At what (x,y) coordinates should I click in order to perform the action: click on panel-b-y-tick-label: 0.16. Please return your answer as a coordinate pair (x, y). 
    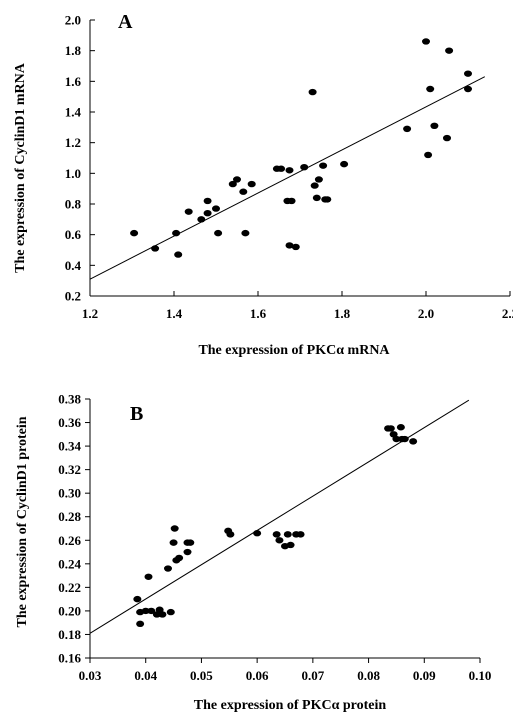
    Looking at the image, I should click on (69, 658).